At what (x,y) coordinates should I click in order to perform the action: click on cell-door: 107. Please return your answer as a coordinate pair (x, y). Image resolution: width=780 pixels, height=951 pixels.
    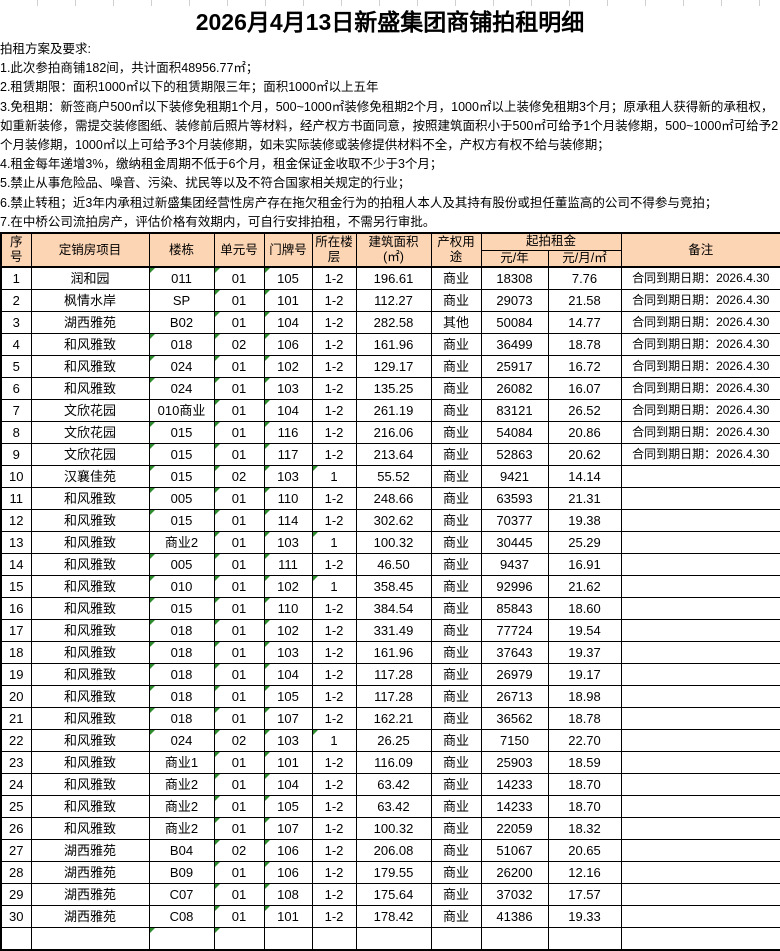
    Looking at the image, I should click on (288, 719).